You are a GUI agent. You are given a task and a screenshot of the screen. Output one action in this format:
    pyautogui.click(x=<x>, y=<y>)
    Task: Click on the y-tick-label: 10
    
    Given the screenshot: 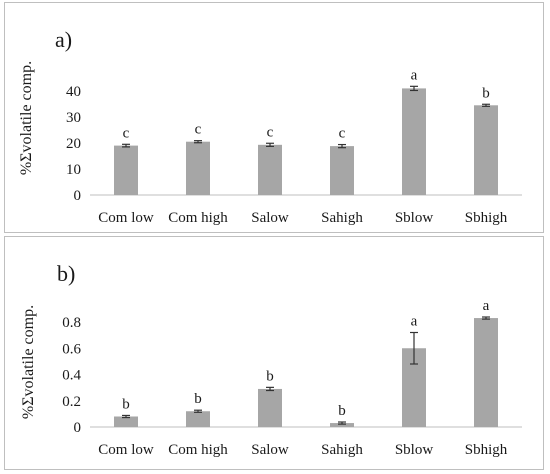 What is the action you would take?
    pyautogui.click(x=73, y=170)
    